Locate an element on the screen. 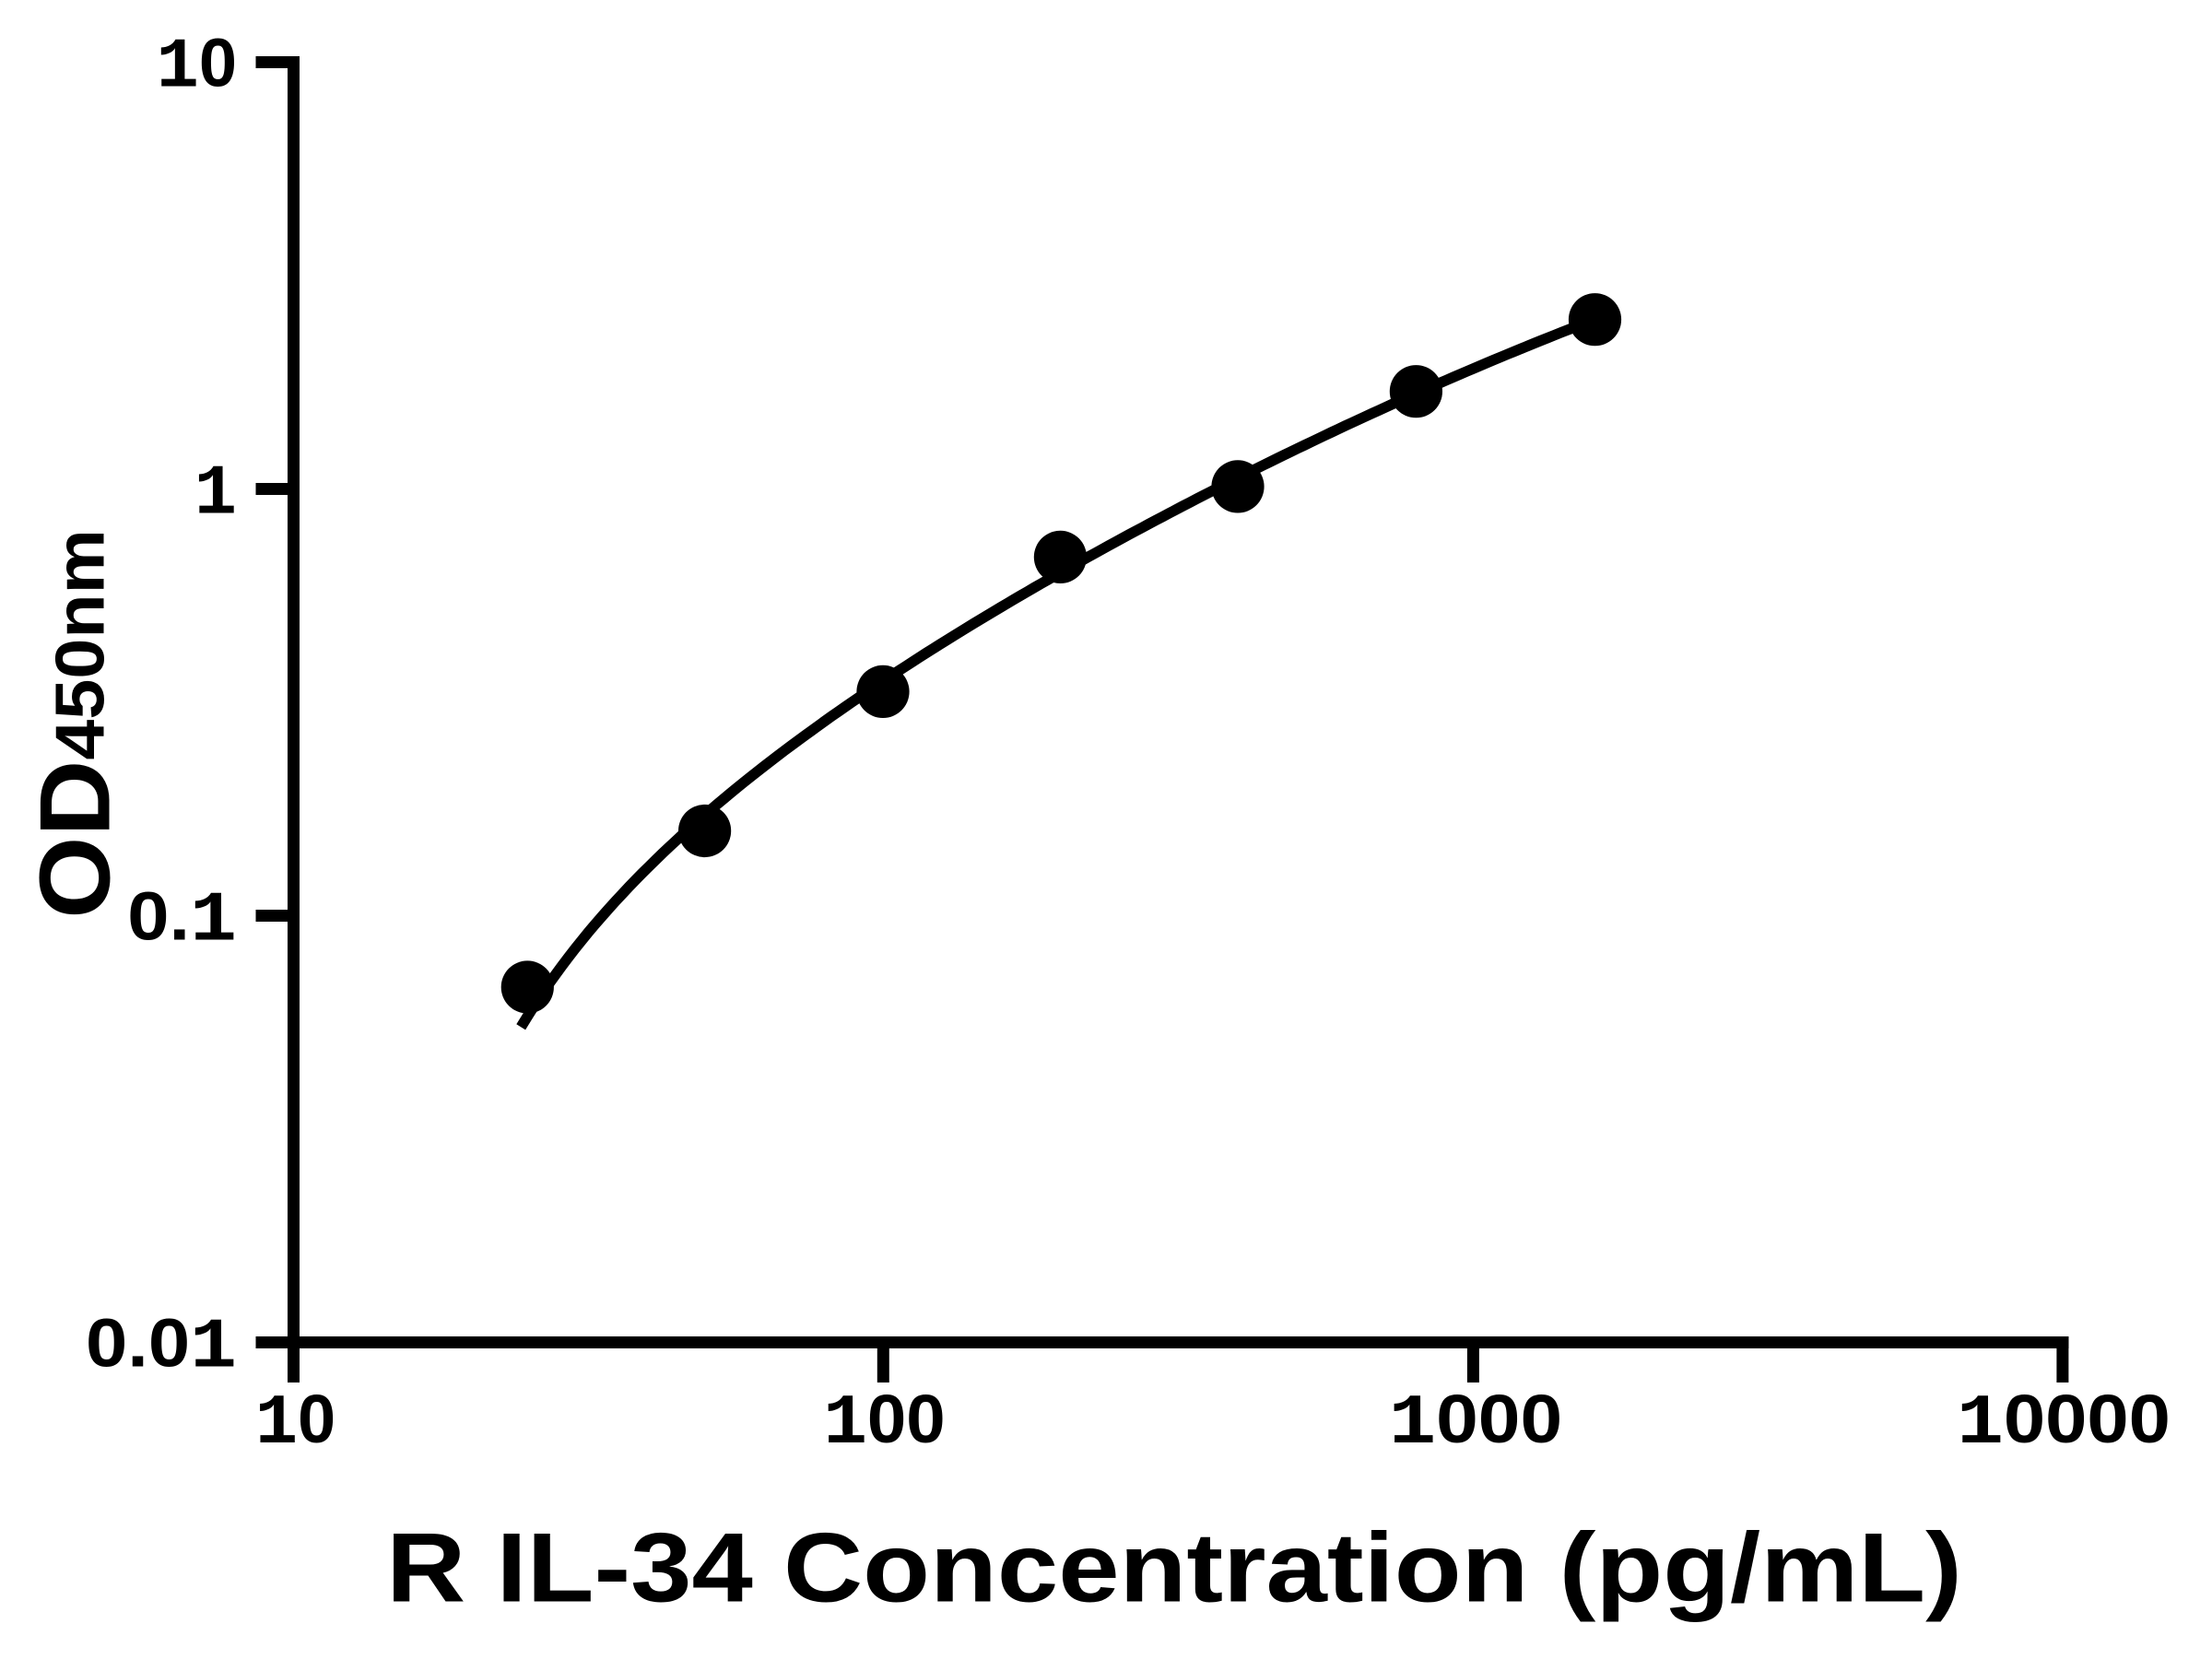 Image resolution: width=2212 pixels, height=1659 pixels. svg-text: R IL-34 Concentration (pg/mL) is located at coordinates (1174, 1567).